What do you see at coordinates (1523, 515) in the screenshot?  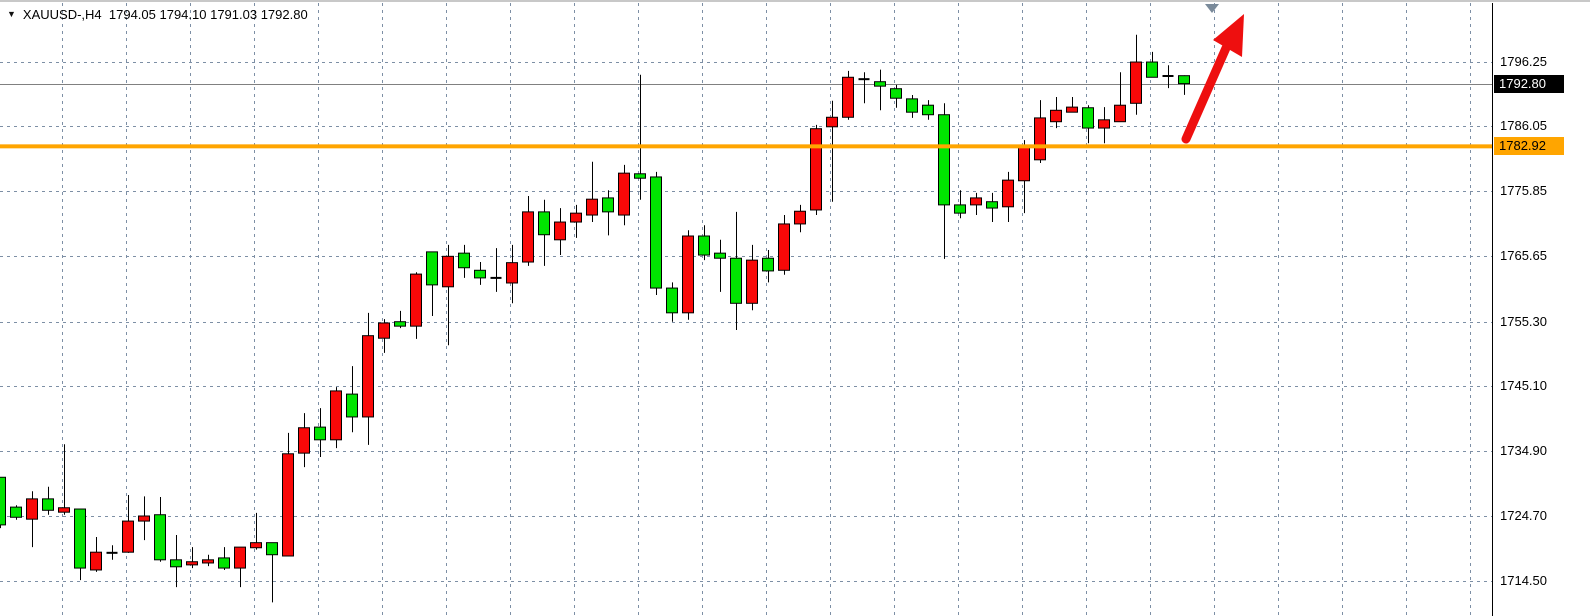 I see `price-tick-label: 1724.70` at bounding box center [1523, 515].